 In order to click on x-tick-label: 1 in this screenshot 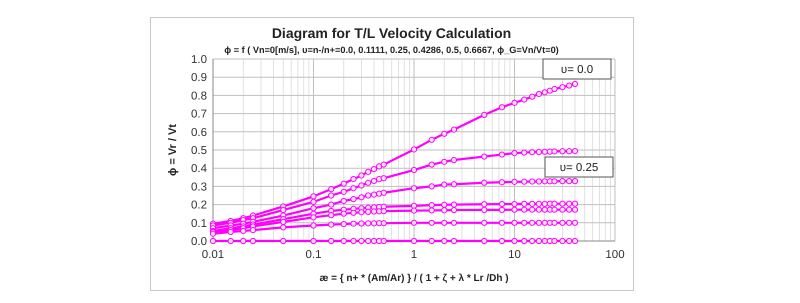, I will do `click(414, 255)`.